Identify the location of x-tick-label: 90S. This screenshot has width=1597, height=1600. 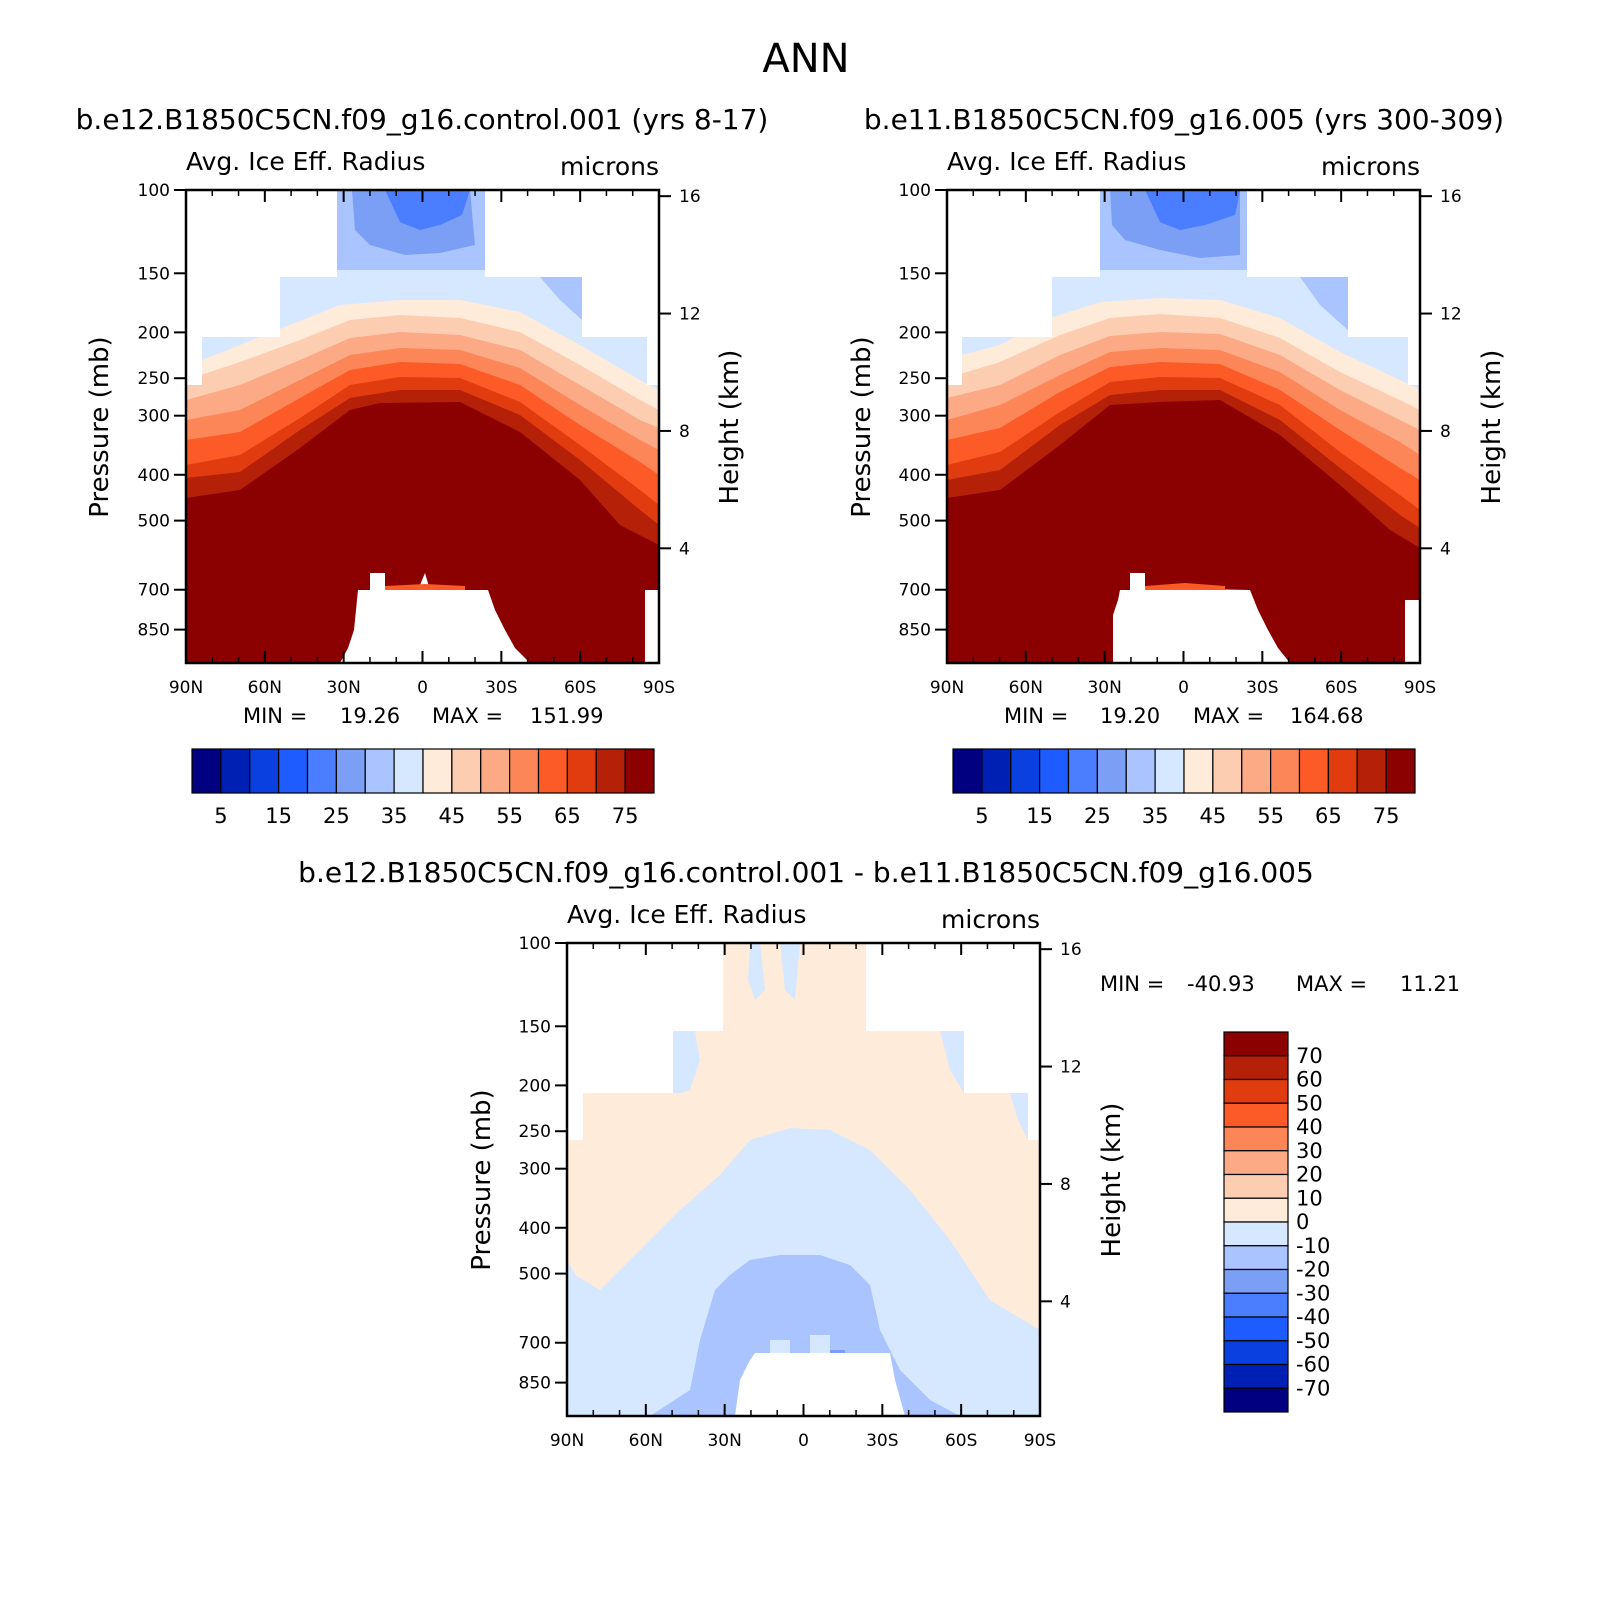
(659, 688).